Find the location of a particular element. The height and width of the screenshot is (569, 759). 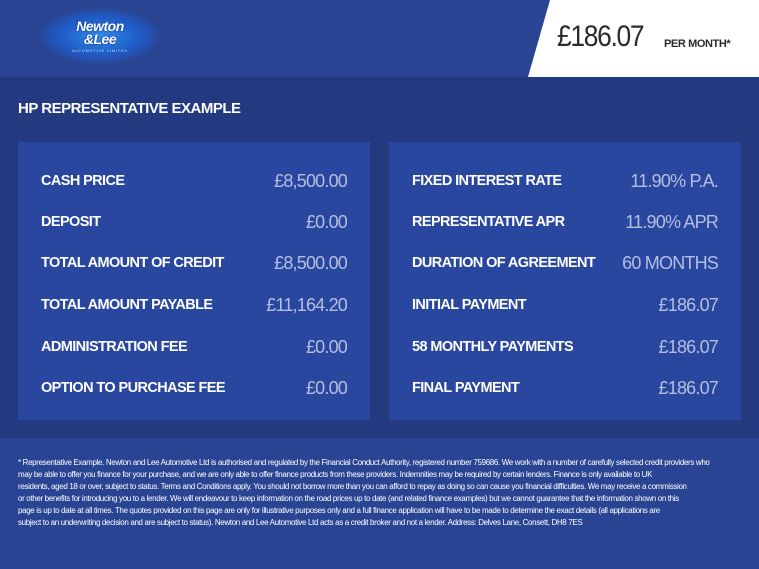

finance-row: 58 MONTHLY PAYMENTS £186.07 is located at coordinates (565, 346).